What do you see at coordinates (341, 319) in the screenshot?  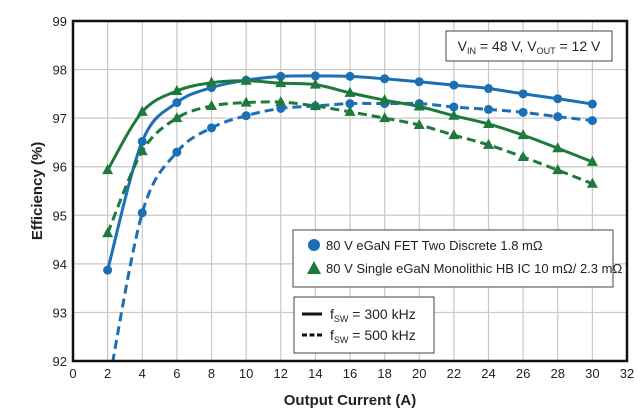 I see `fsw-sub-1: SW` at bounding box center [341, 319].